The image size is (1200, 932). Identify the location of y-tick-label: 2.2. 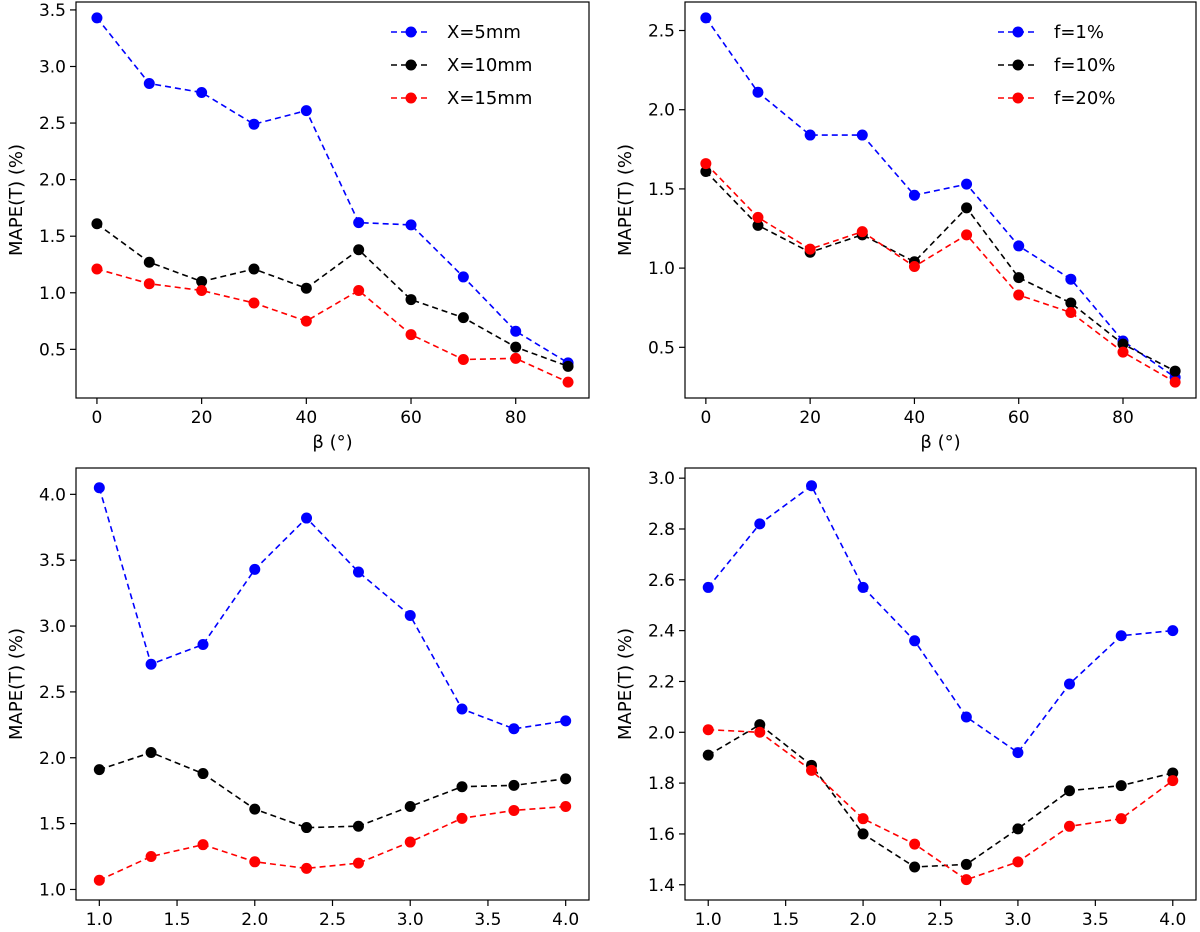
(661, 682).